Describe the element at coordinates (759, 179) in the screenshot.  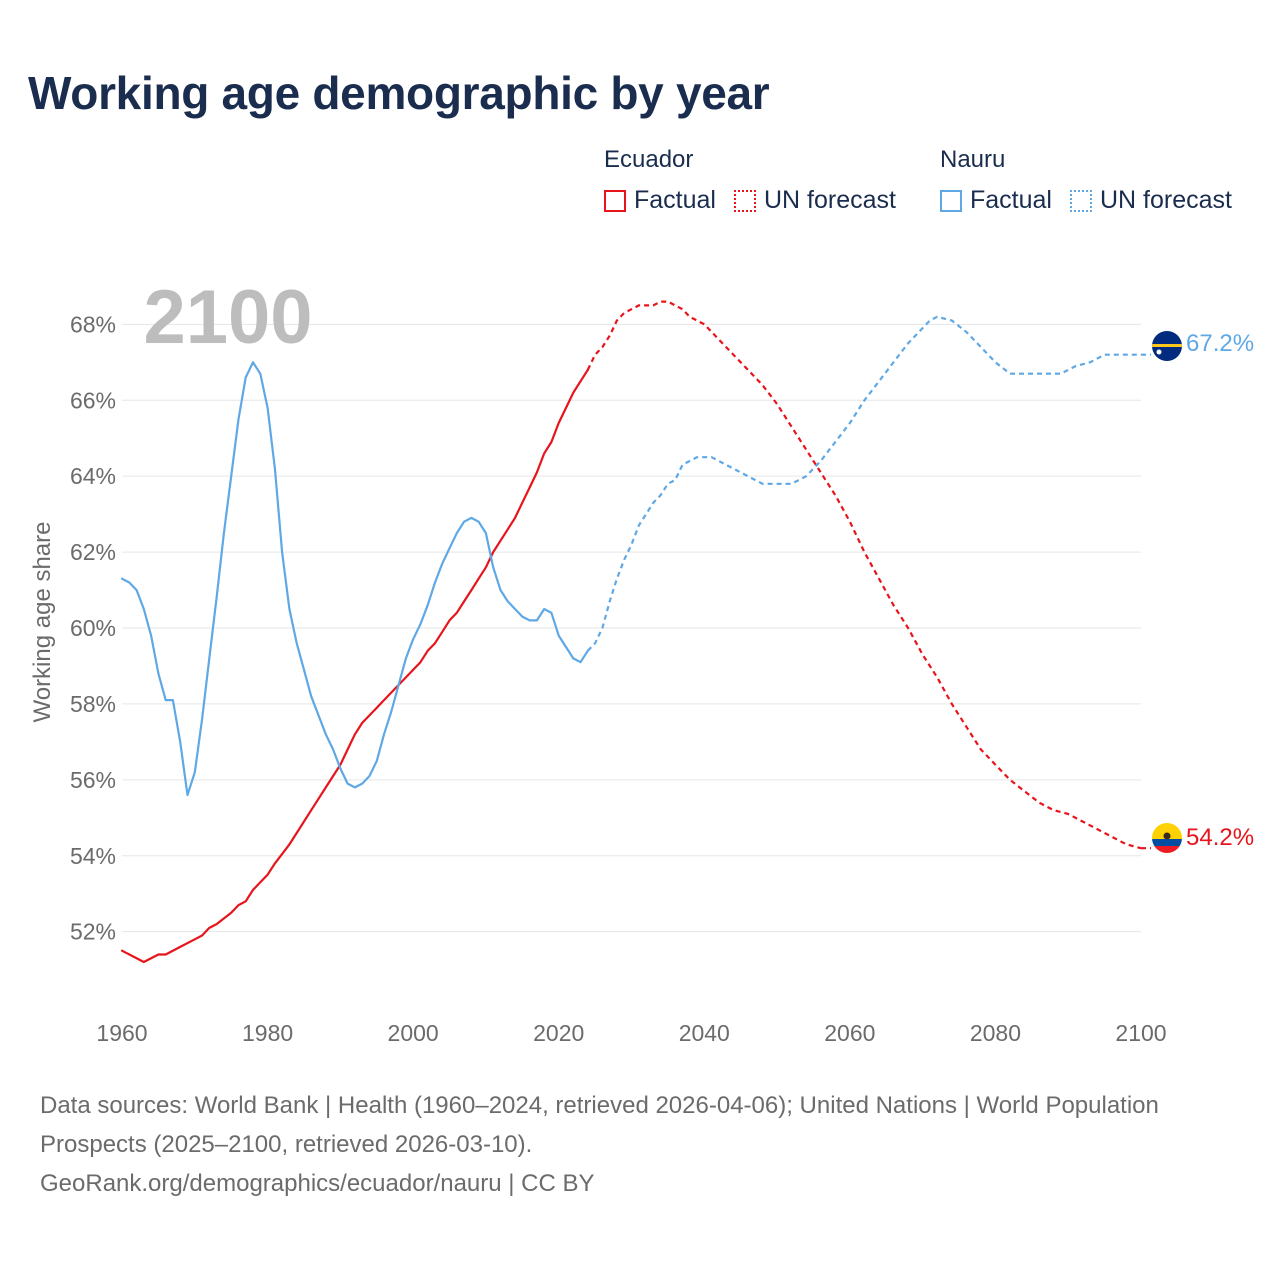
I see `legend-group-ecuador: Ecuador Factual UN forecast` at that location.